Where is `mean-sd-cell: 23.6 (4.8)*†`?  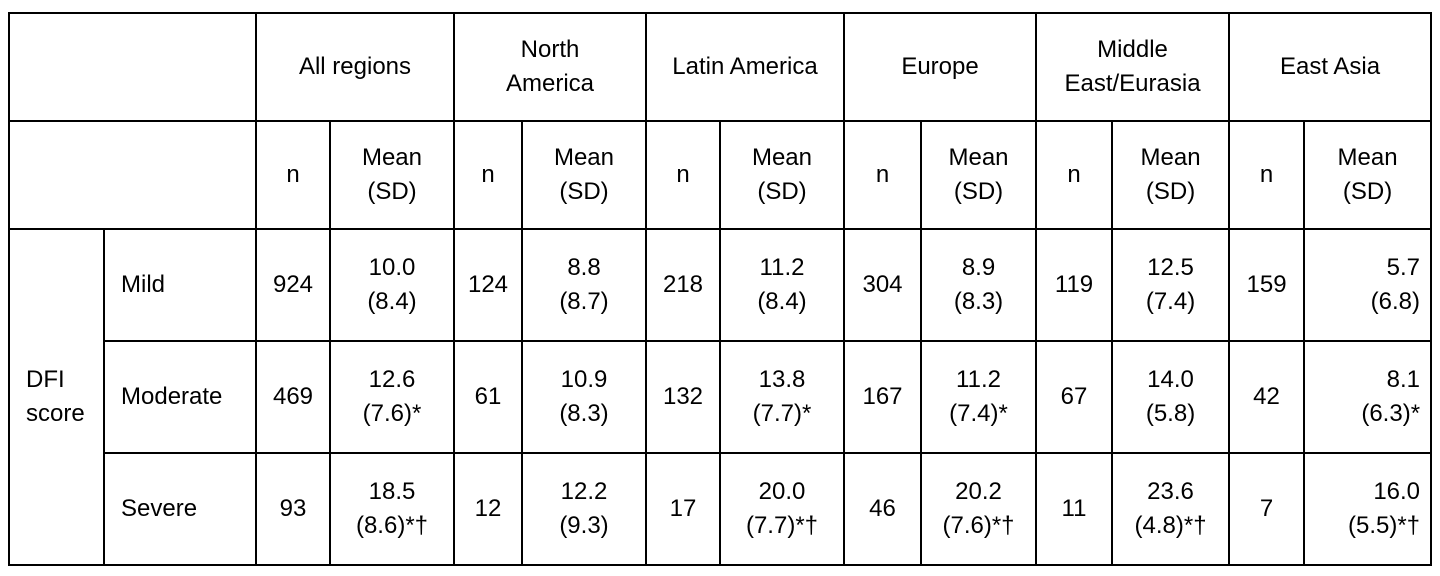
mean-sd-cell: 23.6 (4.8)*† is located at coordinates (1171, 509).